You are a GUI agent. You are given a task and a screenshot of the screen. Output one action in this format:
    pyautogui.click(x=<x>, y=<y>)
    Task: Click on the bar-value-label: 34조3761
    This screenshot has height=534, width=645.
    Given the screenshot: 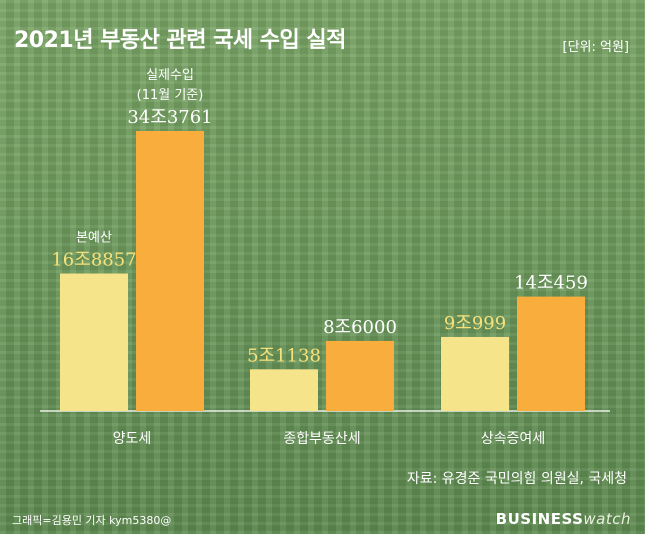 What is the action you would take?
    pyautogui.click(x=169, y=117)
    